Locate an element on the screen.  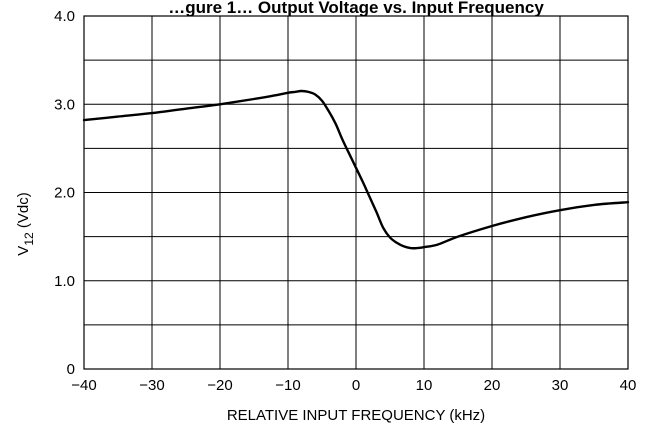
x-tick-label: 30 is located at coordinates (560, 385).